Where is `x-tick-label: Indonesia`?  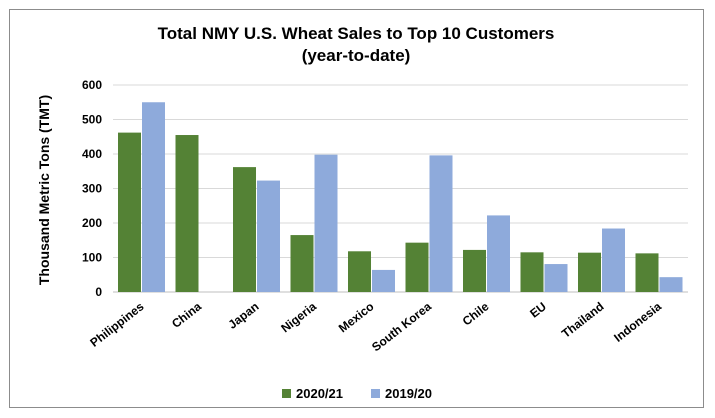 x-tick-label: Indonesia is located at coordinates (637, 322).